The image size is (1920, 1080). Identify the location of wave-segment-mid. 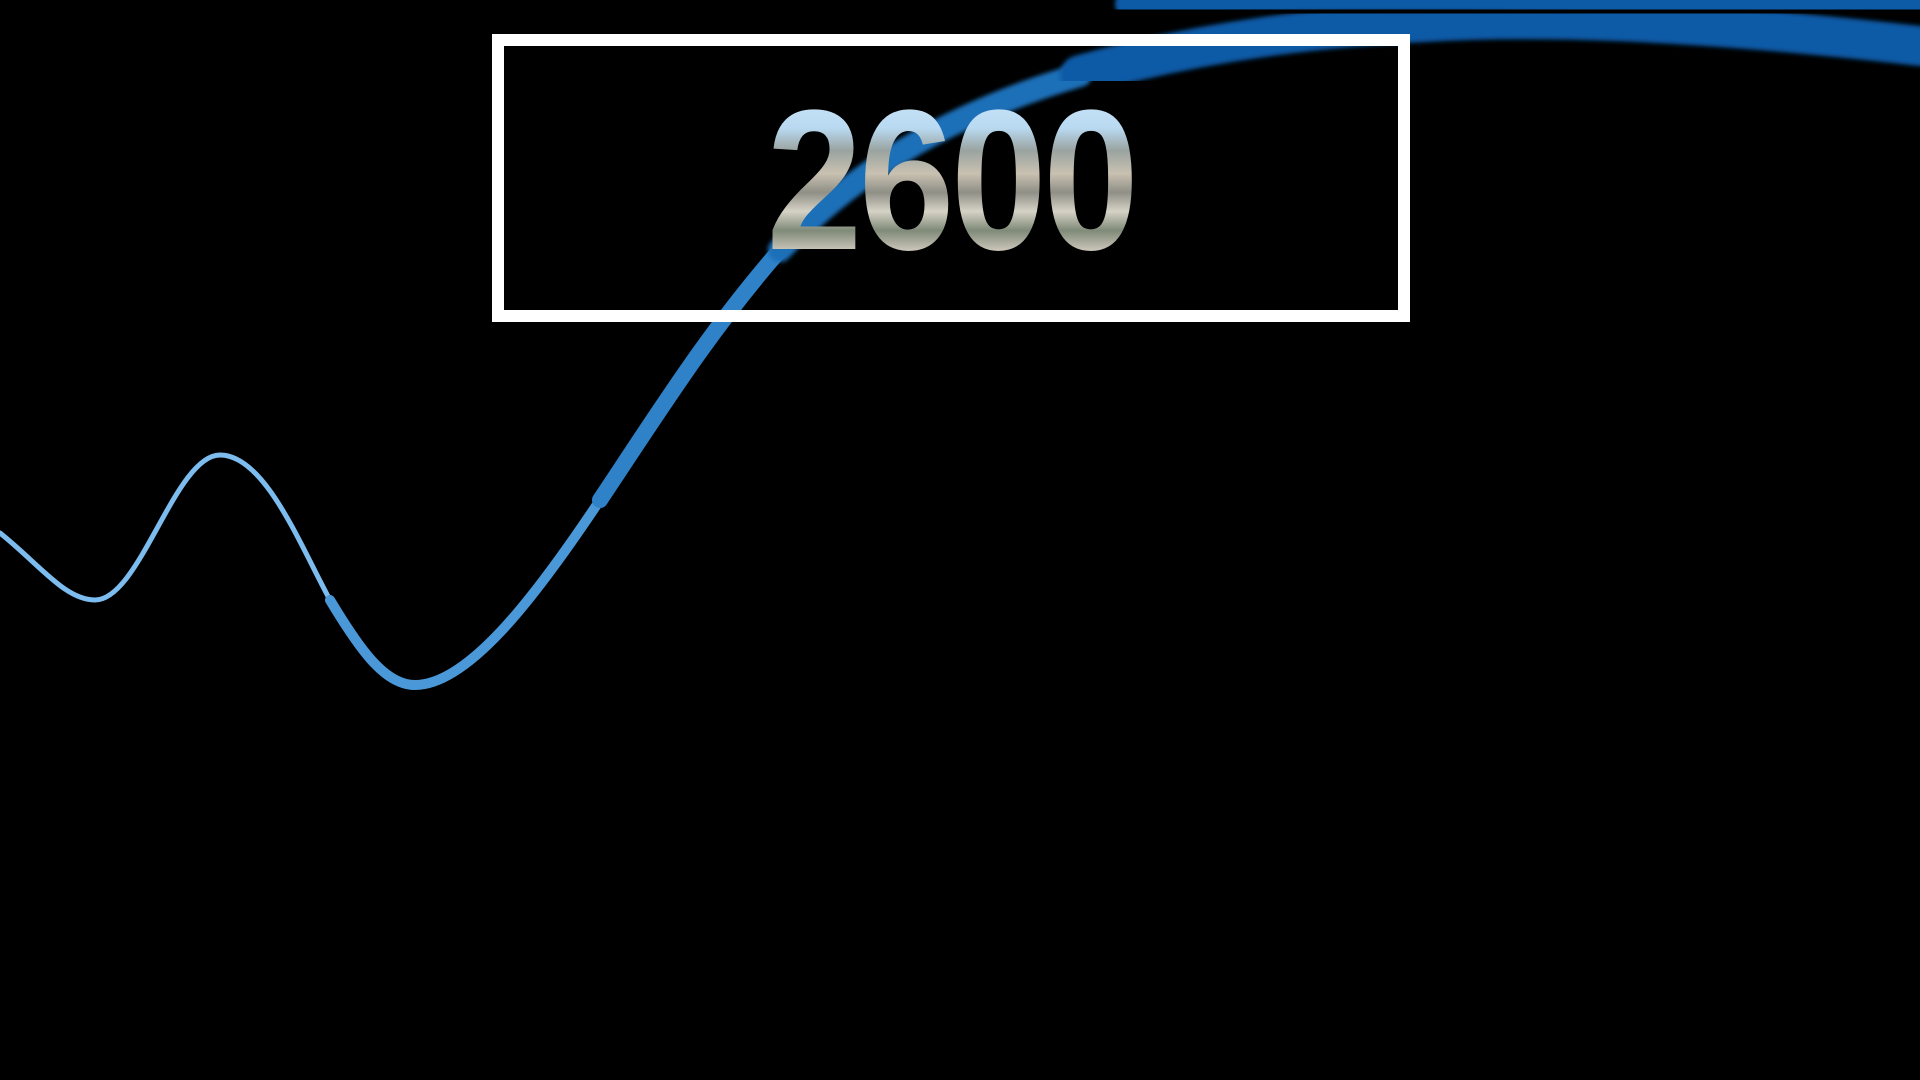
(465, 593).